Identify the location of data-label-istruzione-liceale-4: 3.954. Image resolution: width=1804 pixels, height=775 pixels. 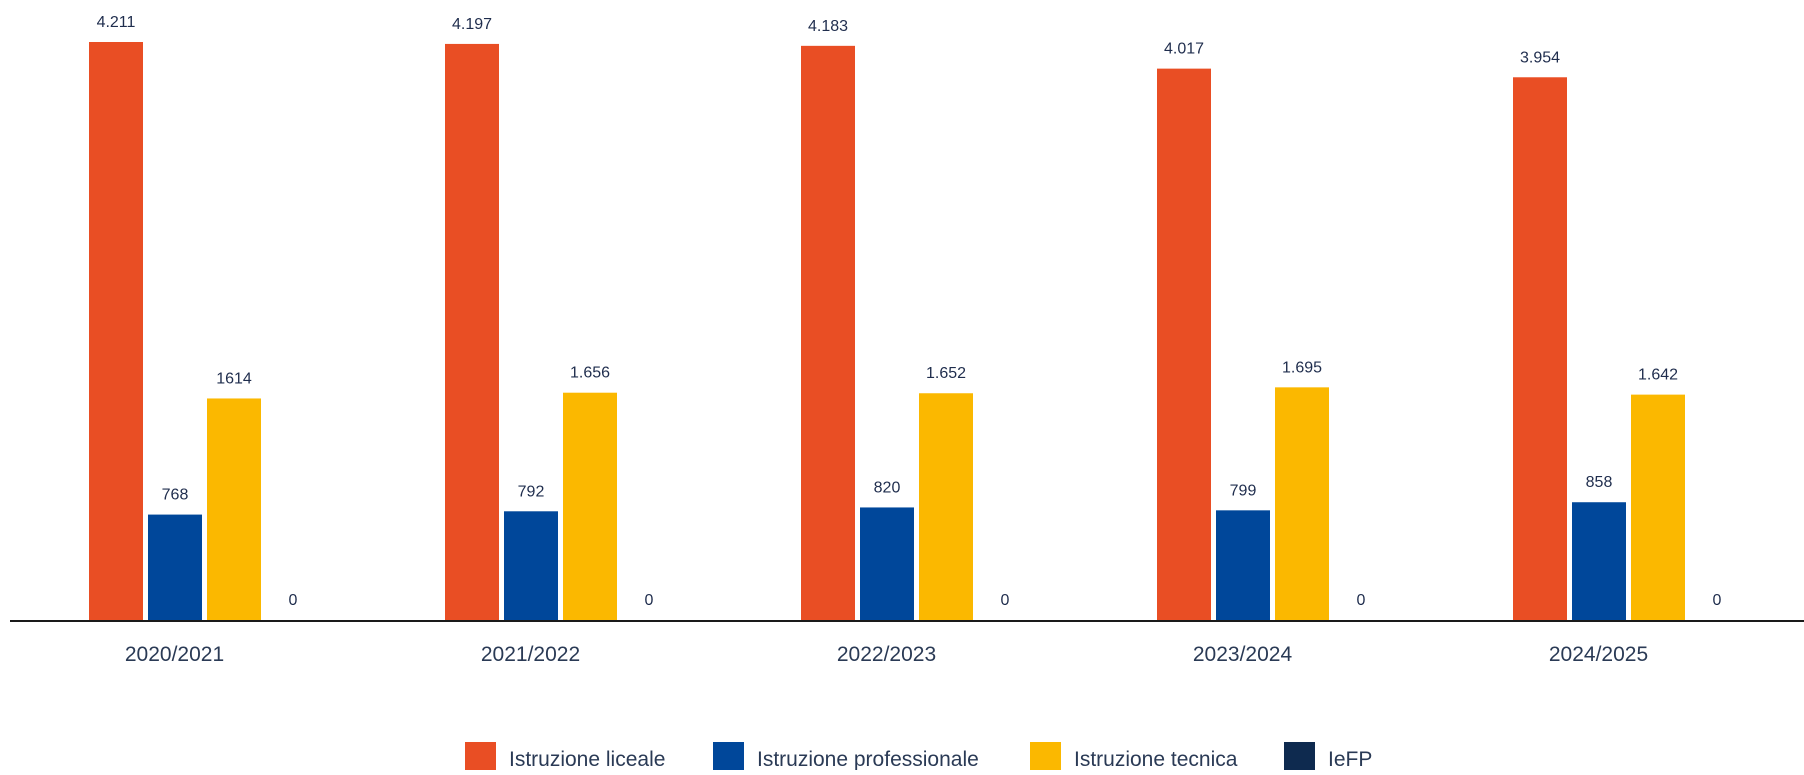
(1540, 57).